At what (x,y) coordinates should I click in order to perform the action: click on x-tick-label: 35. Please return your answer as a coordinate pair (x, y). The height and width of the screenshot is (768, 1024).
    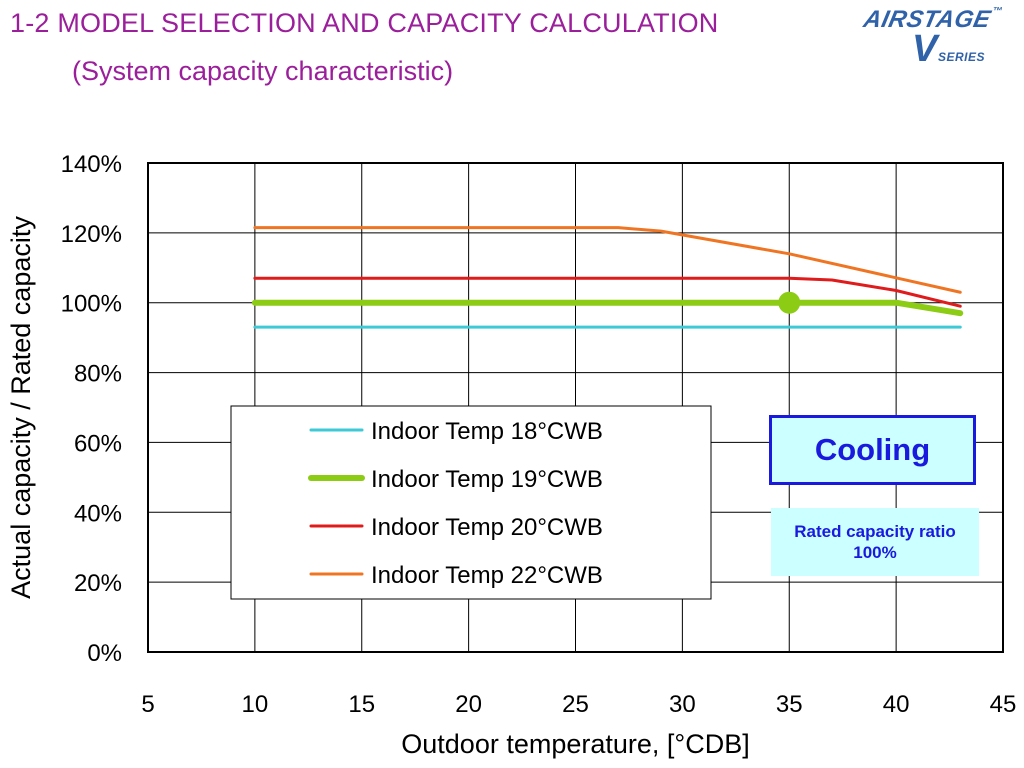
    Looking at the image, I should click on (789, 704).